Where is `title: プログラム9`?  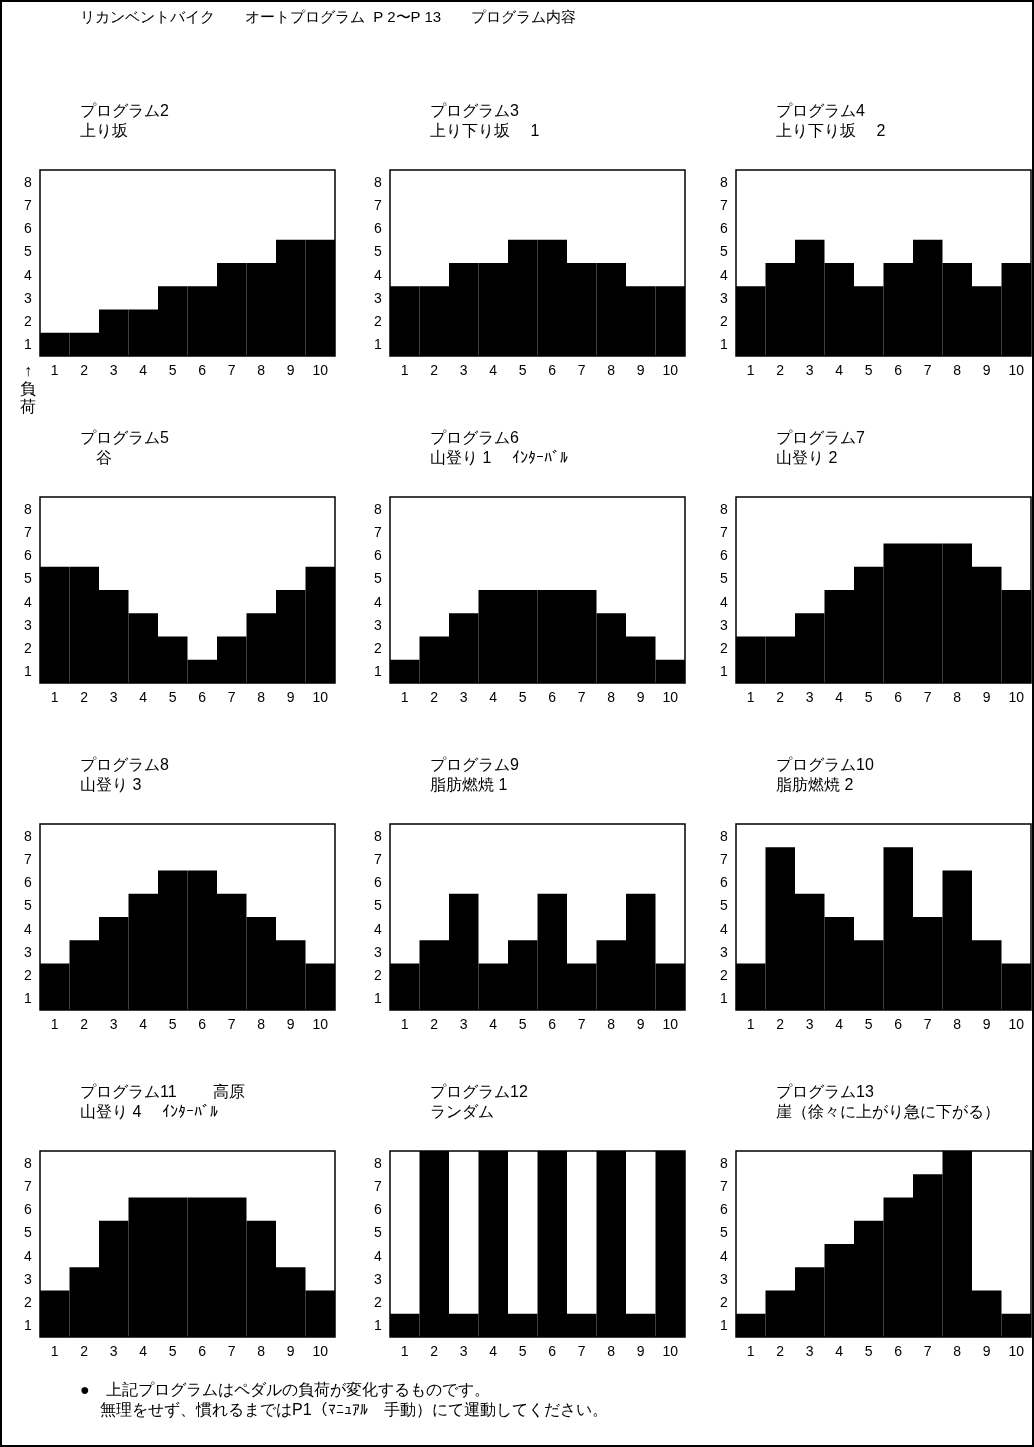 title: プログラム9 is located at coordinates (474, 764).